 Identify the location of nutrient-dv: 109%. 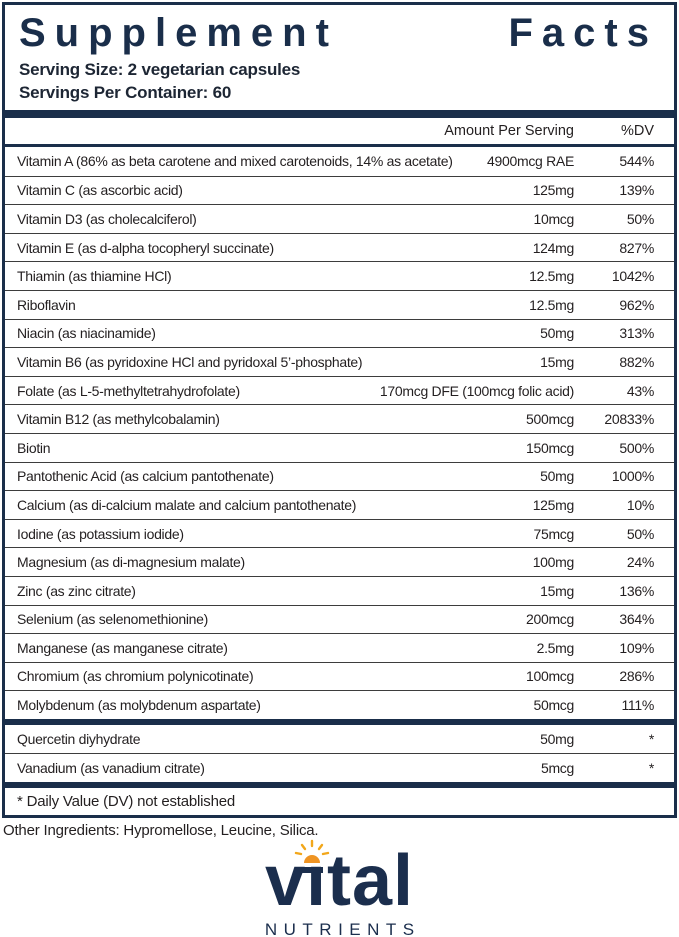
(636, 647).